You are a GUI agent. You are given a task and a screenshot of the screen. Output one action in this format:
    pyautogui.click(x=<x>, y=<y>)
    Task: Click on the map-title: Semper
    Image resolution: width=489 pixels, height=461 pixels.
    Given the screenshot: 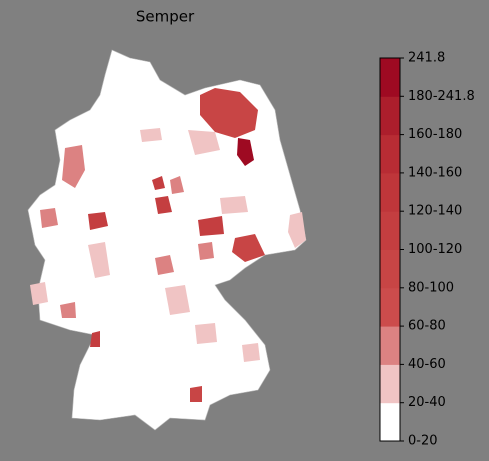 What is the action you would take?
    pyautogui.click(x=165, y=17)
    